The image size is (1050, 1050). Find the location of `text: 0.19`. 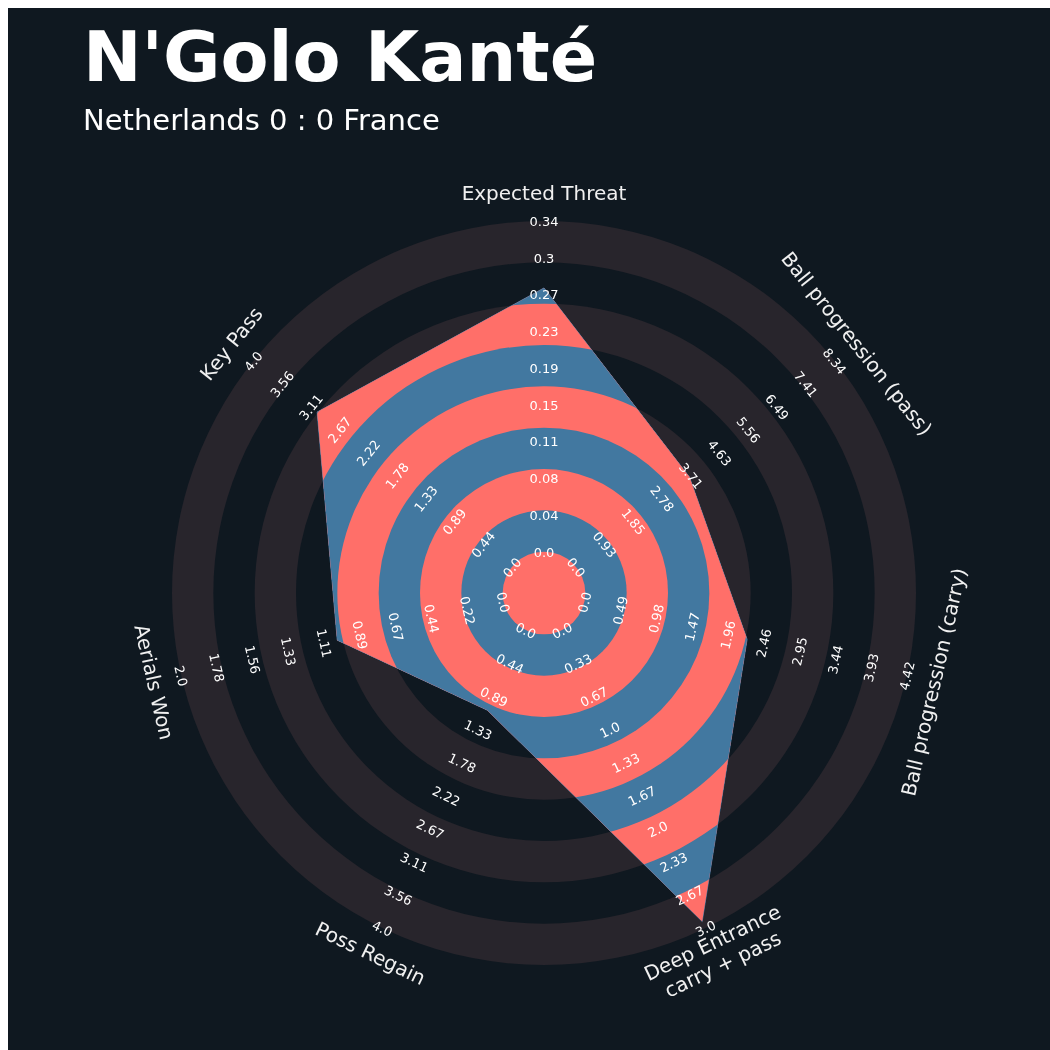

text: 0.19 is located at coordinates (544, 368).